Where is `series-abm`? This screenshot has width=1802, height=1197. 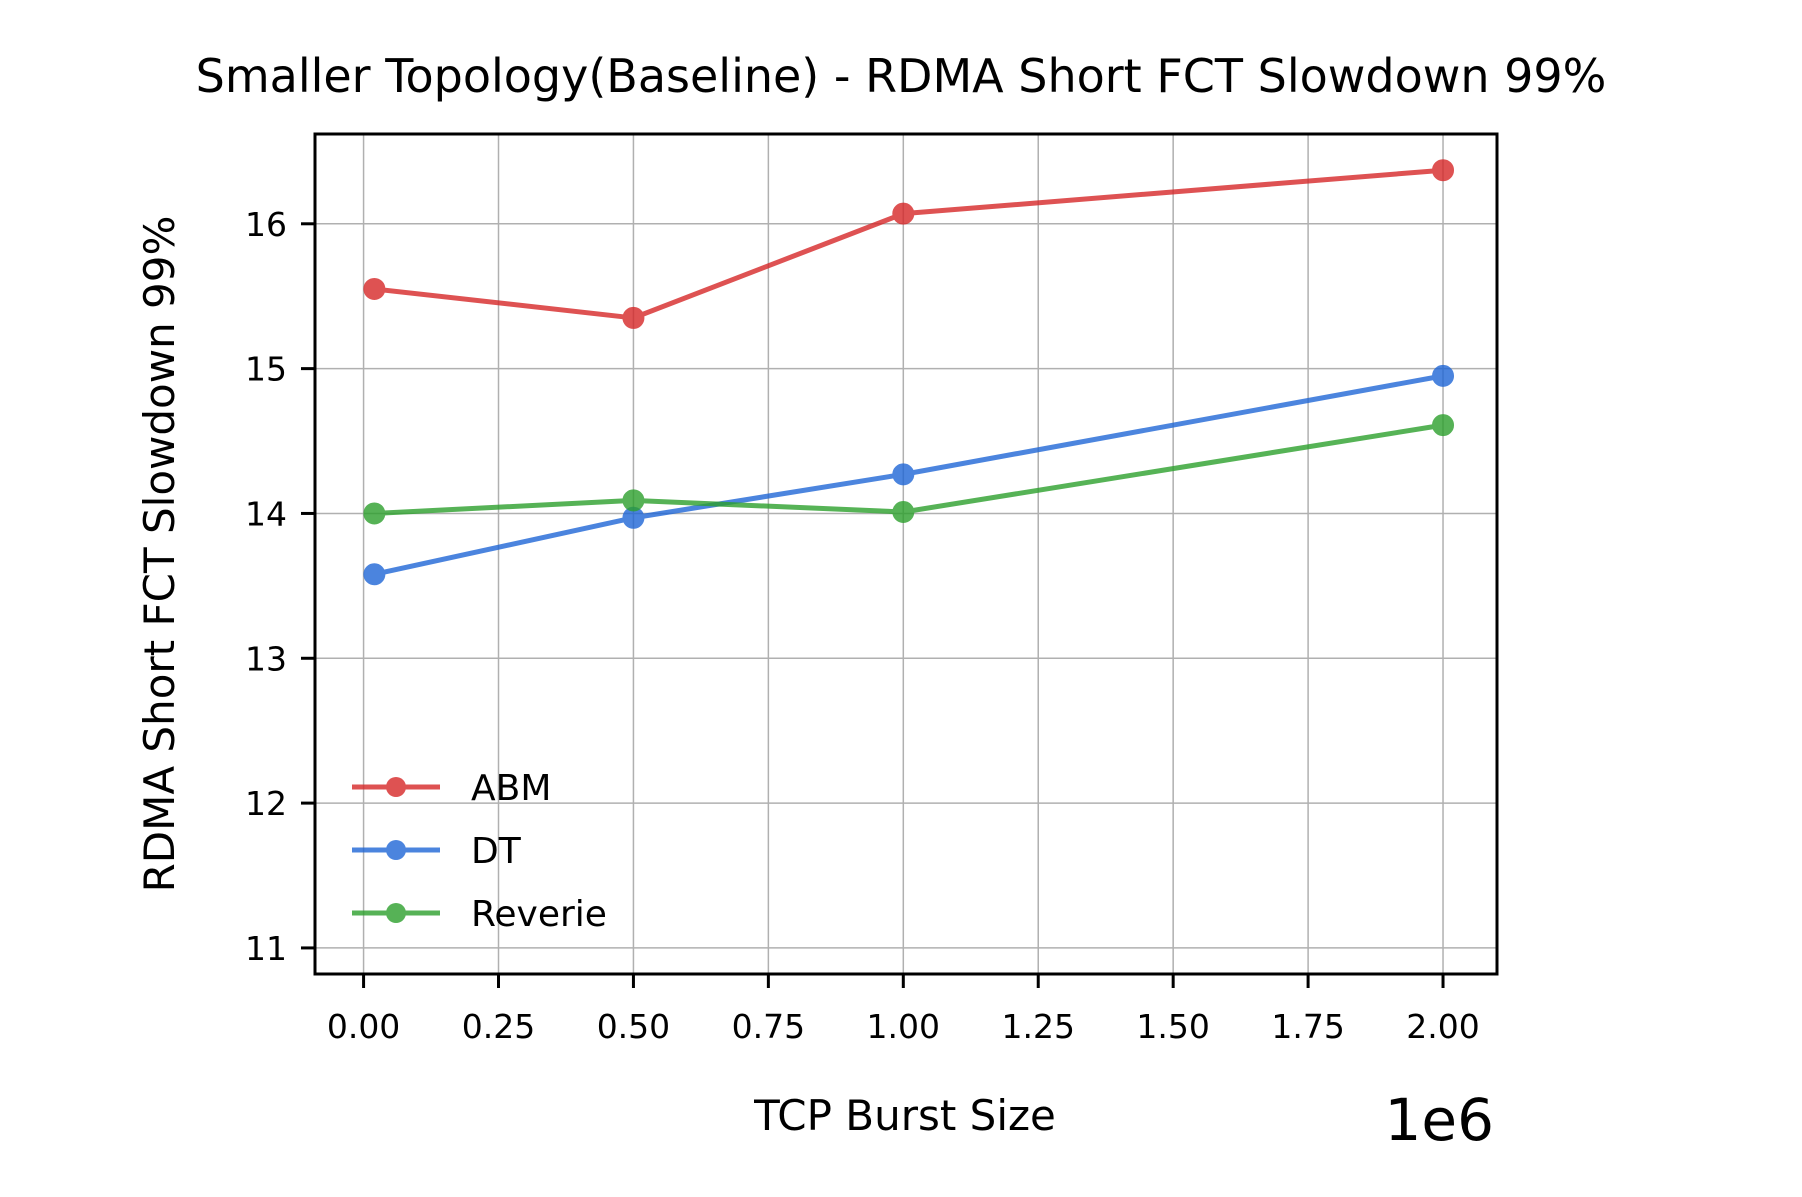 series-abm is located at coordinates (909, 244).